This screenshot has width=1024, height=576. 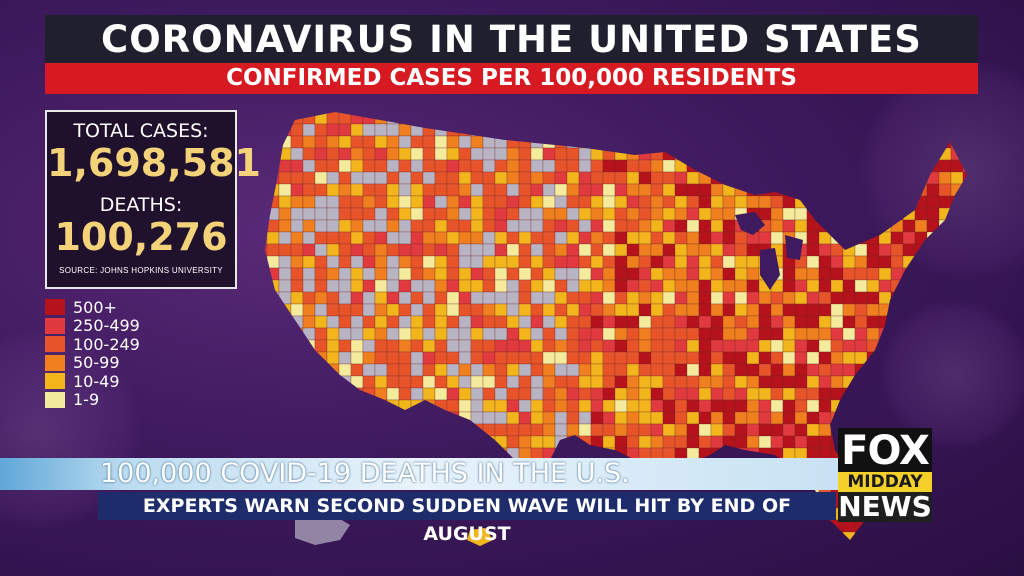 I want to click on source-note: SOURCE: JOHNS HOPKINS UNIVERSITY, so click(x=141, y=270).